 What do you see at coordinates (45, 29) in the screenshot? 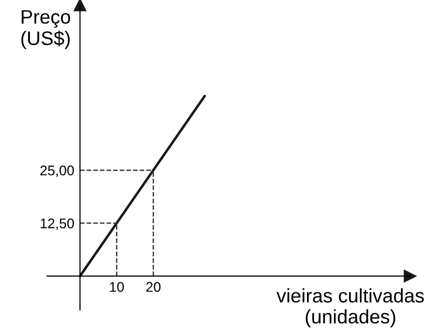
I see `y-axis-title: Preço (US$)` at bounding box center [45, 29].